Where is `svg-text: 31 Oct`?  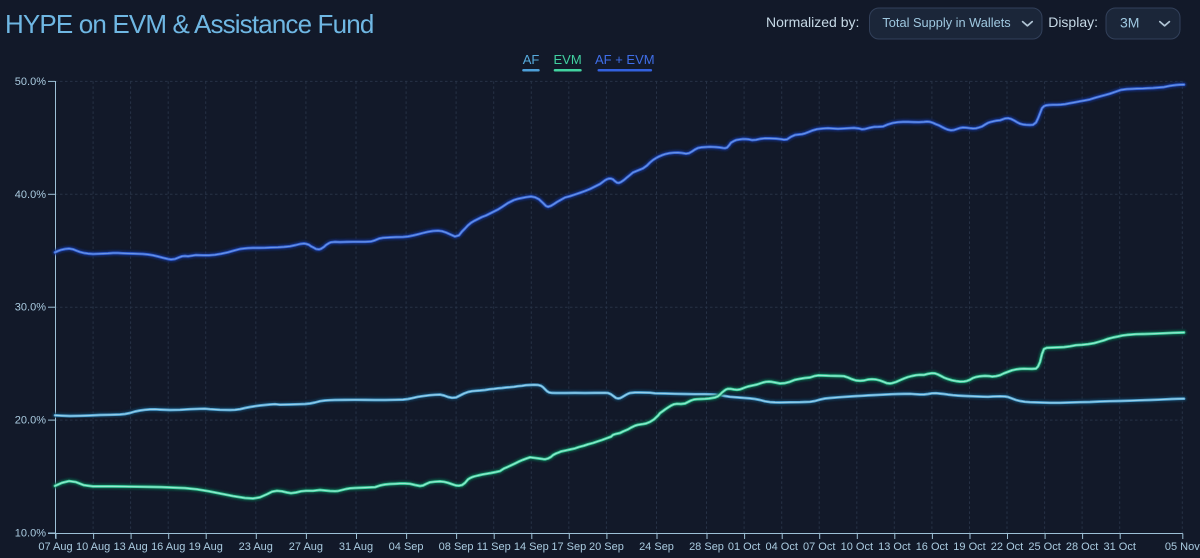
svg-text: 31 Oct is located at coordinates (1119, 547).